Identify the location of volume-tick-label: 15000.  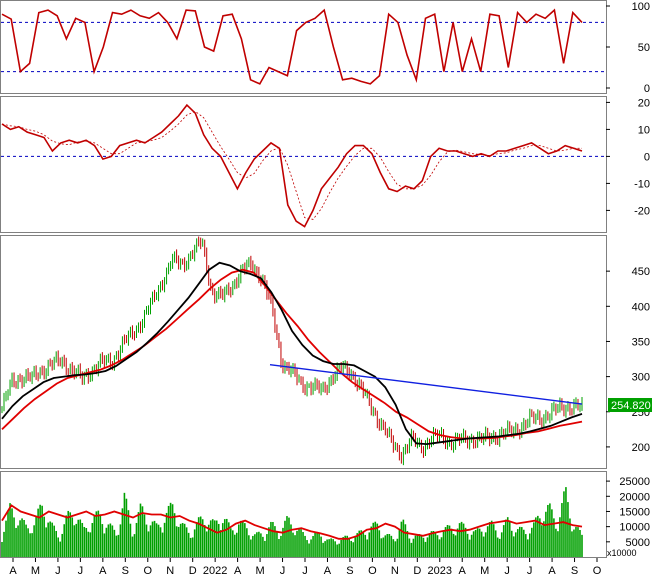
(634, 512).